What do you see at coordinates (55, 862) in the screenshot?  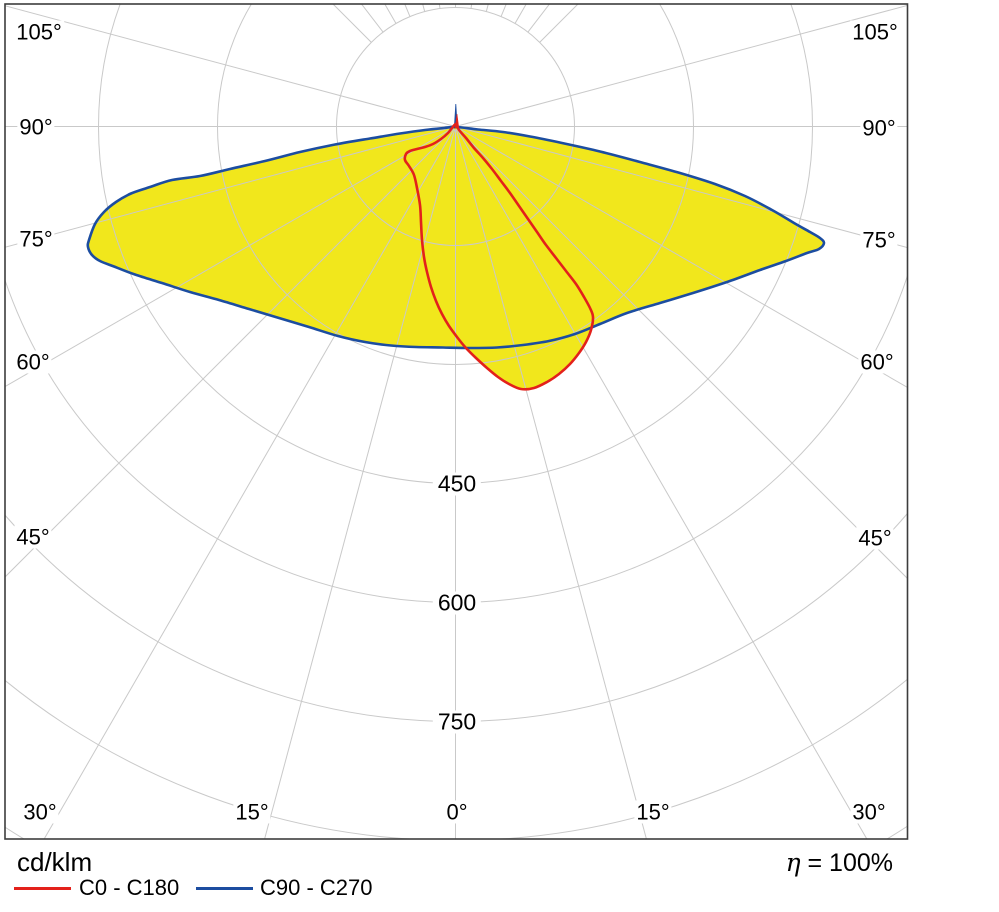 I see `legend-units-label: cd/klm` at bounding box center [55, 862].